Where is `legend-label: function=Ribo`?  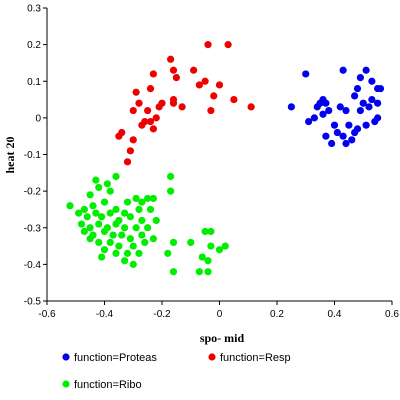 legend-label: function=Ribo is located at coordinates (108, 385).